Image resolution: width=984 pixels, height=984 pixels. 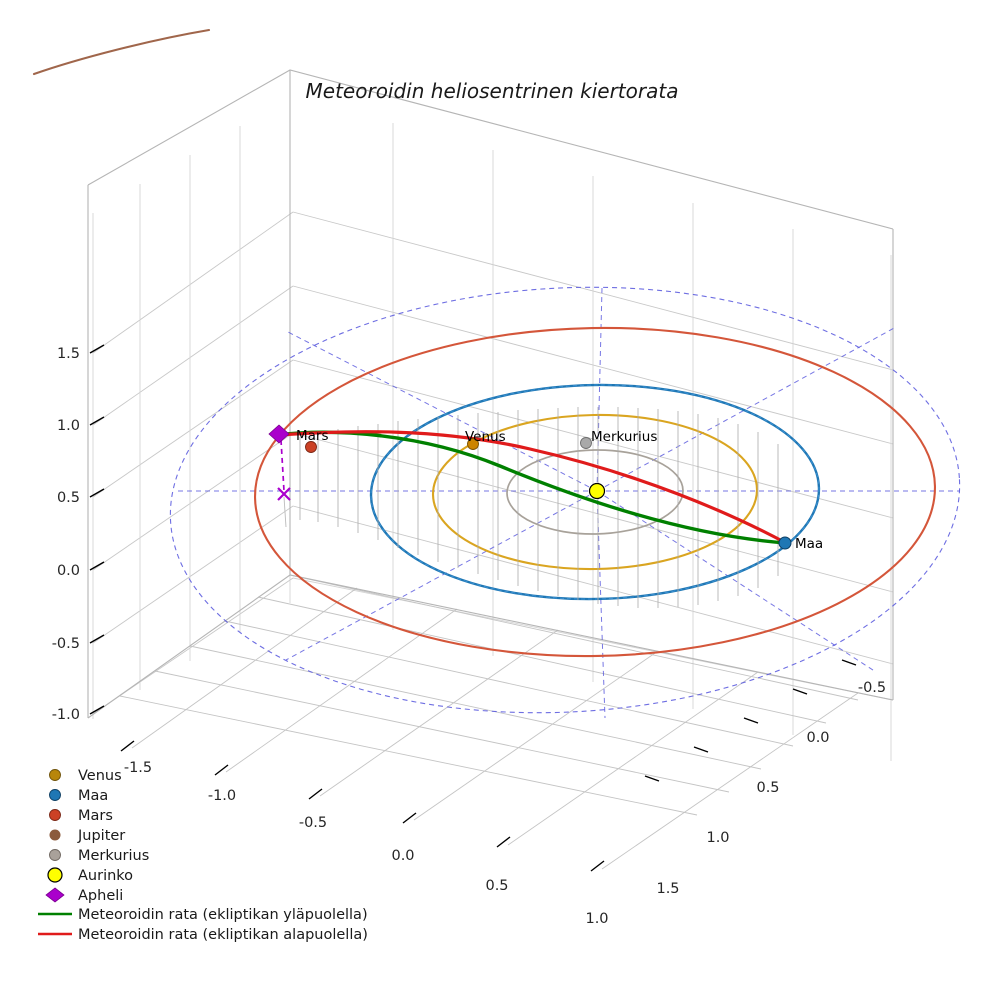 What do you see at coordinates (95, 816) in the screenshot?
I see `legend-label: Mars` at bounding box center [95, 816].